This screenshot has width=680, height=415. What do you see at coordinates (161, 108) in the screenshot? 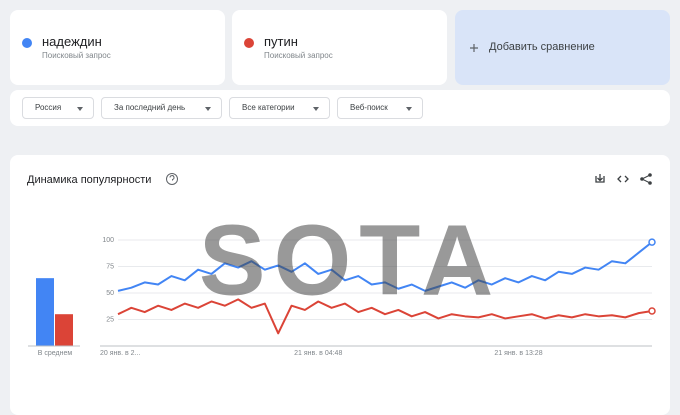
I see `filter: За последний день` at bounding box center [161, 108].